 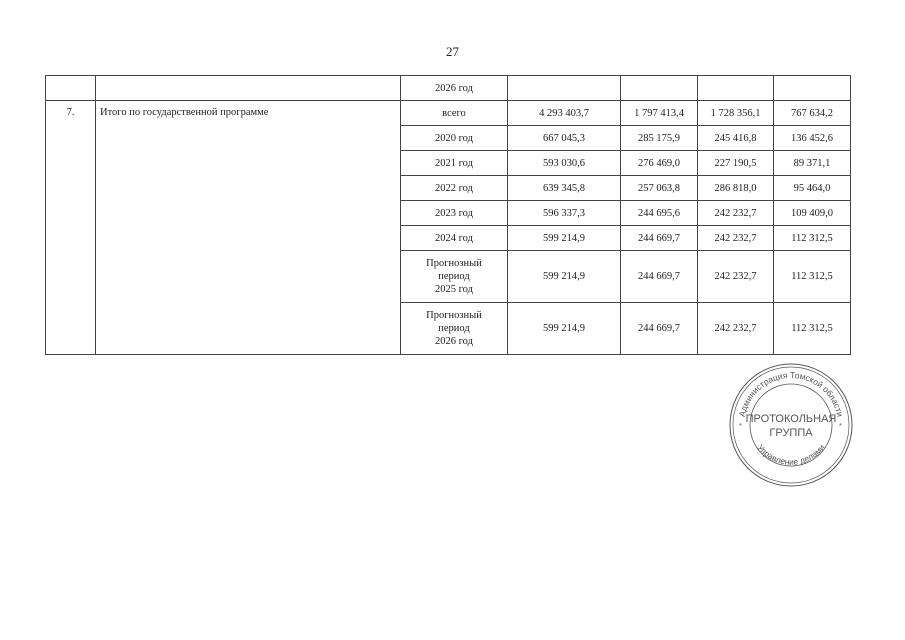 I want to click on value-cell: 89 371,1, so click(x=812, y=163).